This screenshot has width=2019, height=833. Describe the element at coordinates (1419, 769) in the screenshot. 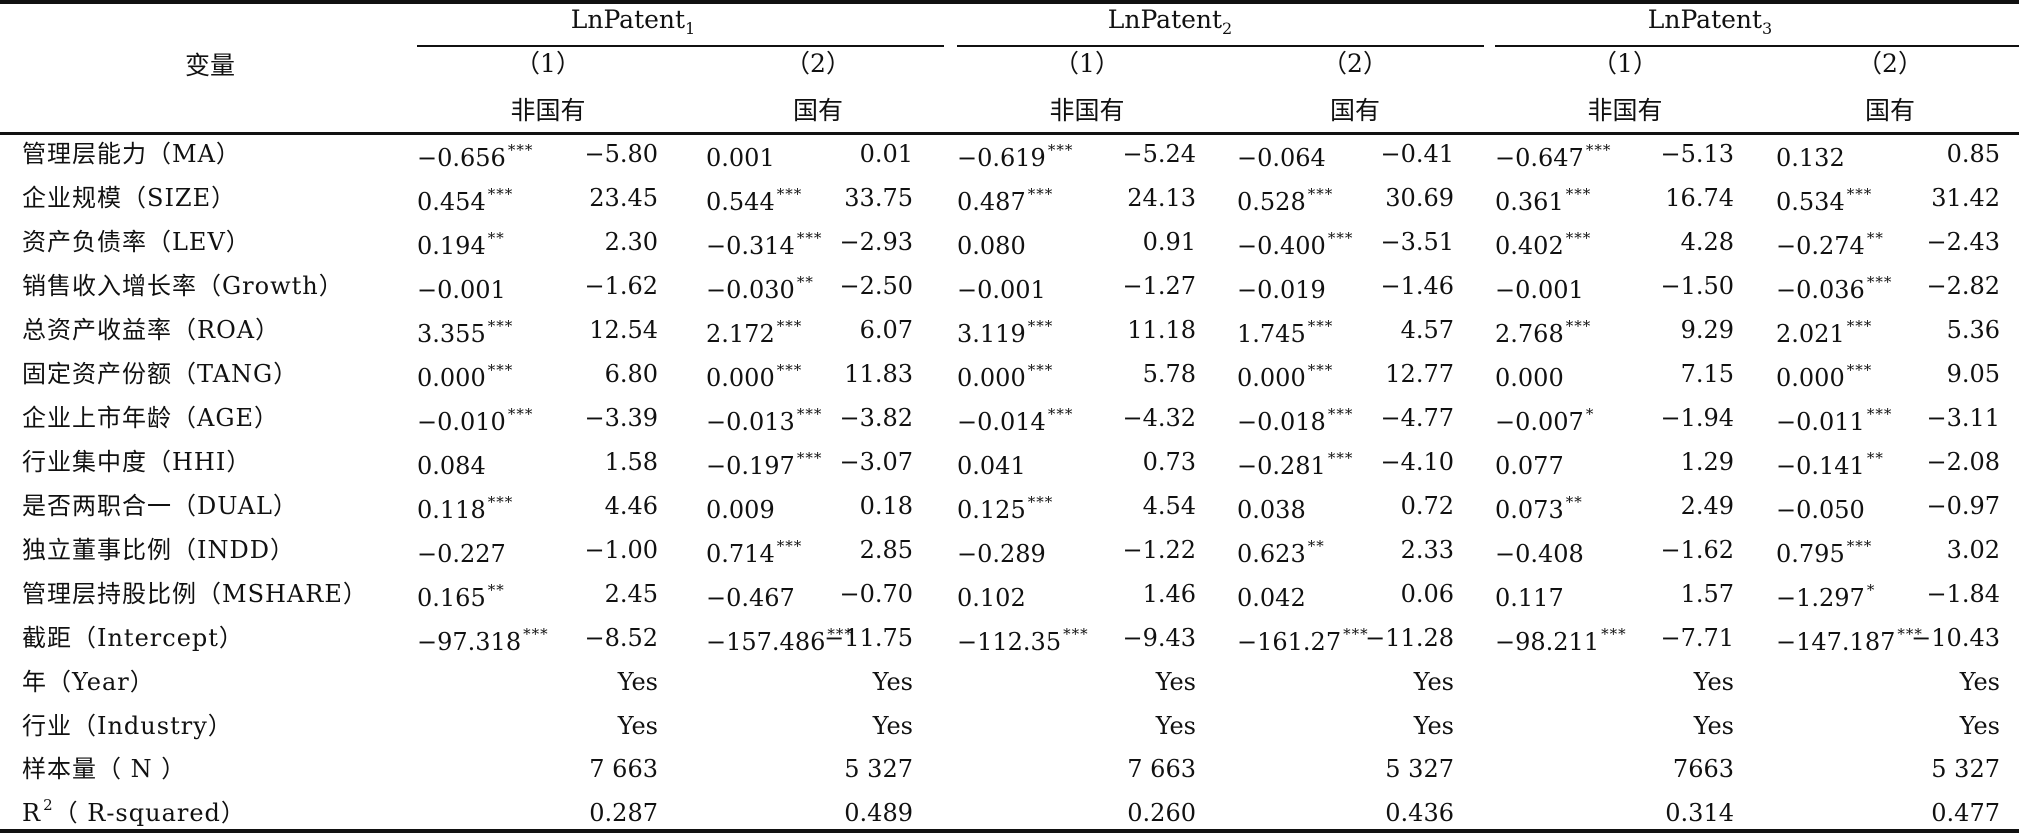

I see `summary-value: 5 327` at that location.